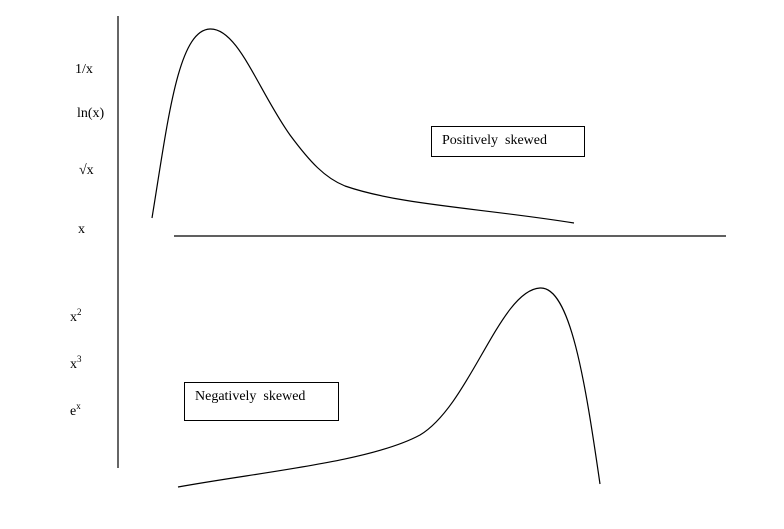 The width and height of the screenshot is (784, 529). I want to click on square-base: x, so click(73, 317).